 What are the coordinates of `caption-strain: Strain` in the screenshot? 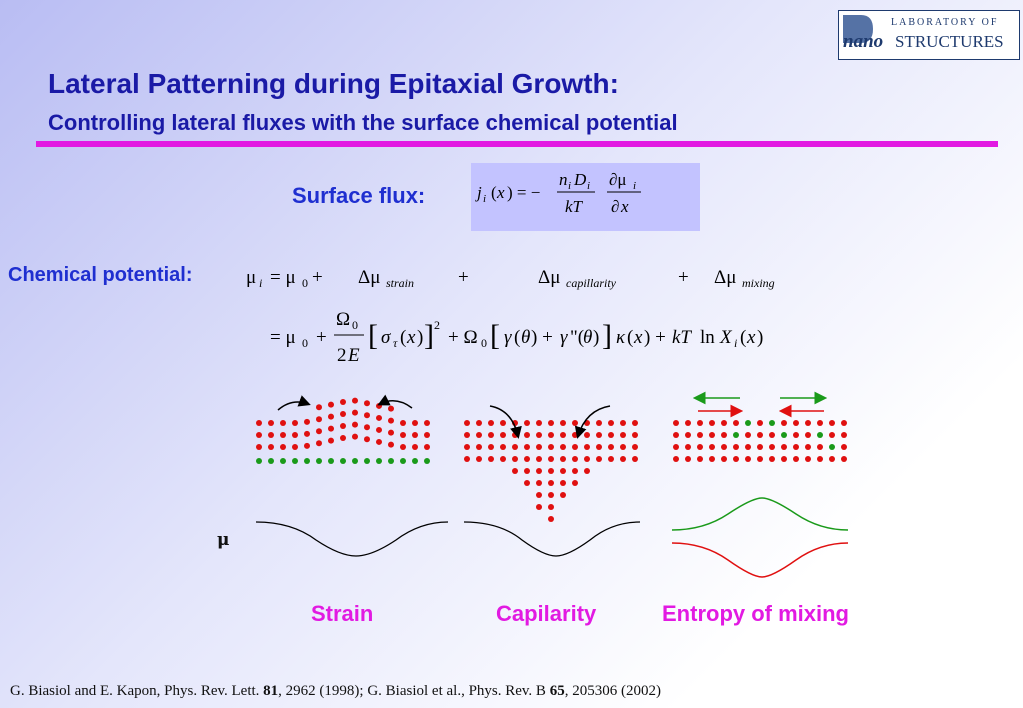 It's located at (342, 613).